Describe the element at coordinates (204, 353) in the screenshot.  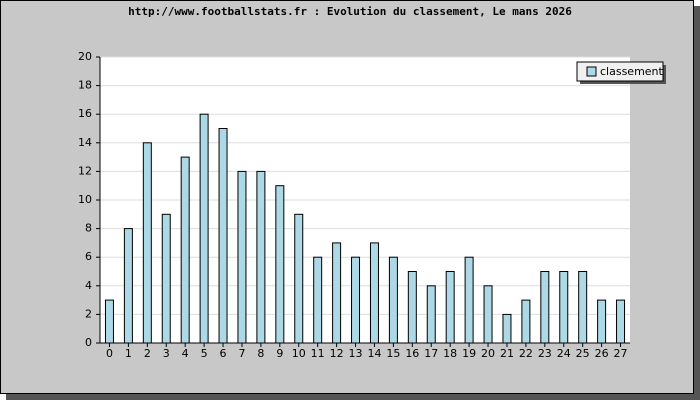
I see `x-tick-label: 5` at that location.